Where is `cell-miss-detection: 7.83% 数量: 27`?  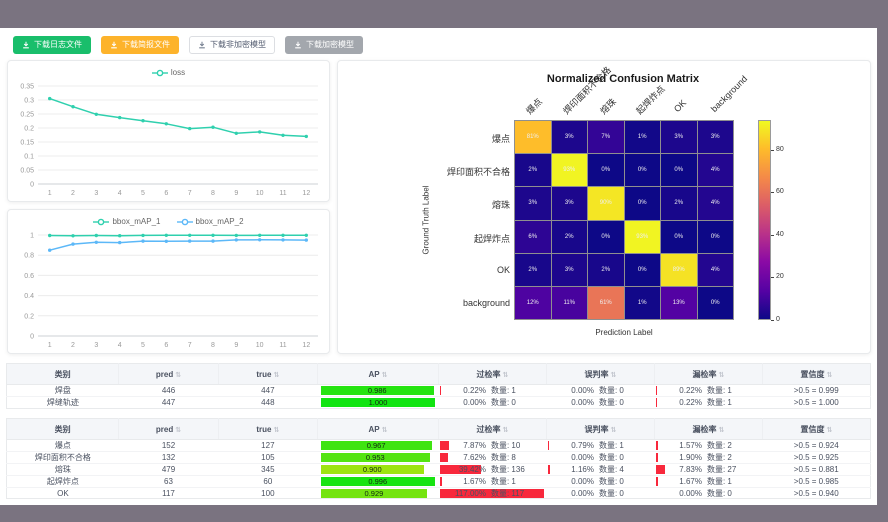 cell-miss-detection: 7.83% 数量: 27 is located at coordinates (708, 469).